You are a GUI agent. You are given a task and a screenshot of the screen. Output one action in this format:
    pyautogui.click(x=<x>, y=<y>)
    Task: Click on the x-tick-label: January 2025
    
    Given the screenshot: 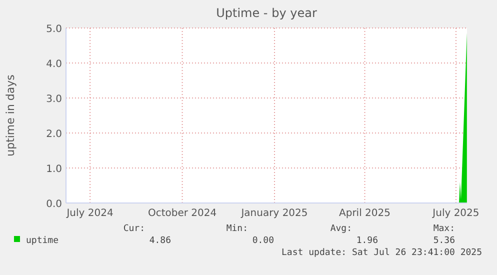 What is the action you would take?
    pyautogui.click(x=274, y=213)
    